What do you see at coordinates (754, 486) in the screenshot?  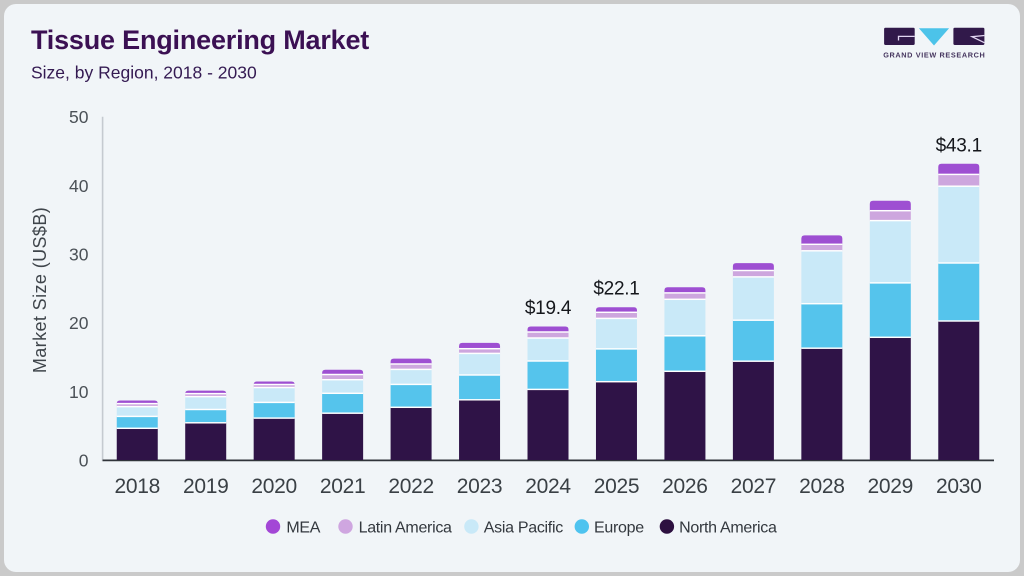 I see `svg-text: 2027` at bounding box center [754, 486].